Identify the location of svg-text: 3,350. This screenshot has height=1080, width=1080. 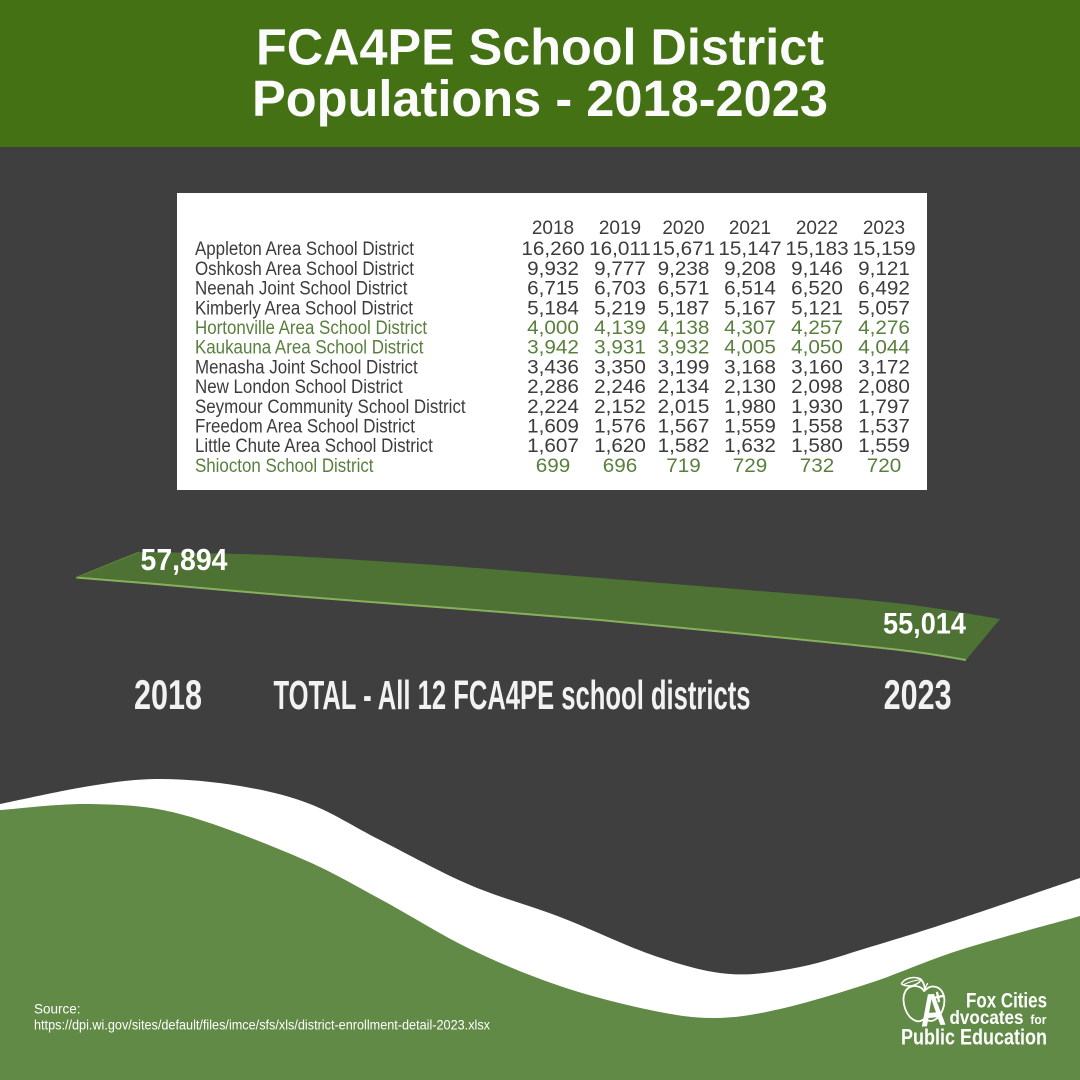
(620, 367).